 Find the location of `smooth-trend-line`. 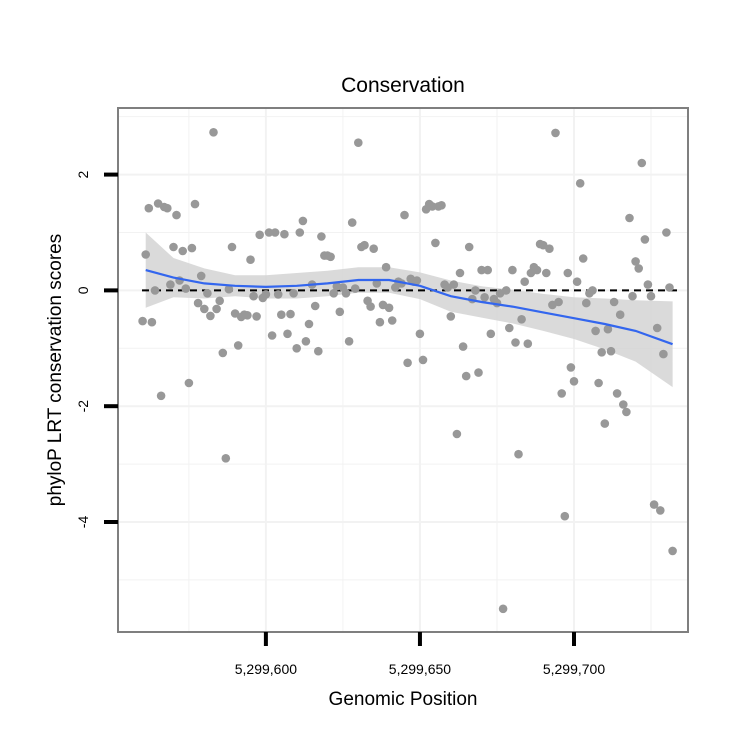

smooth-trend-line is located at coordinates (409, 307).